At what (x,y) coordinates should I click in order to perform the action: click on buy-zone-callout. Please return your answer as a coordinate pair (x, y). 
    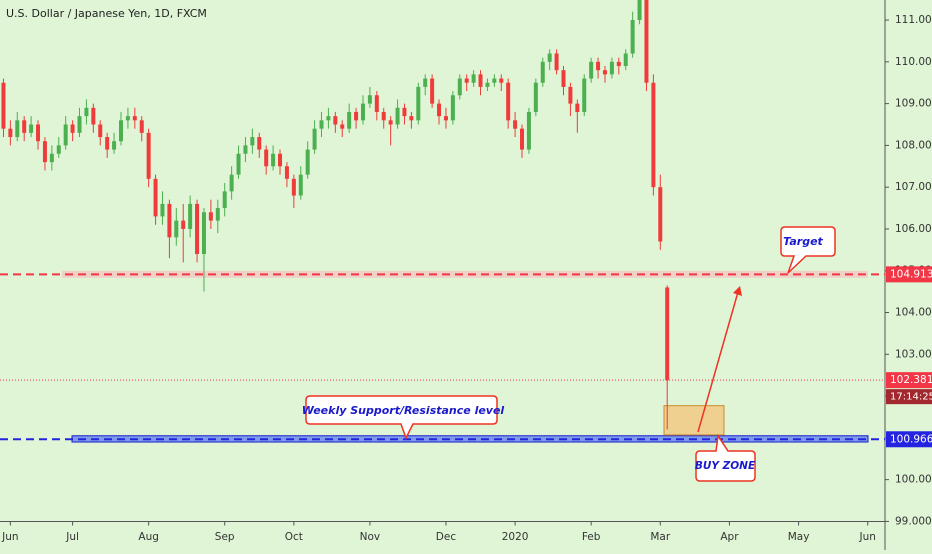
    Looking at the image, I should click on (725, 457).